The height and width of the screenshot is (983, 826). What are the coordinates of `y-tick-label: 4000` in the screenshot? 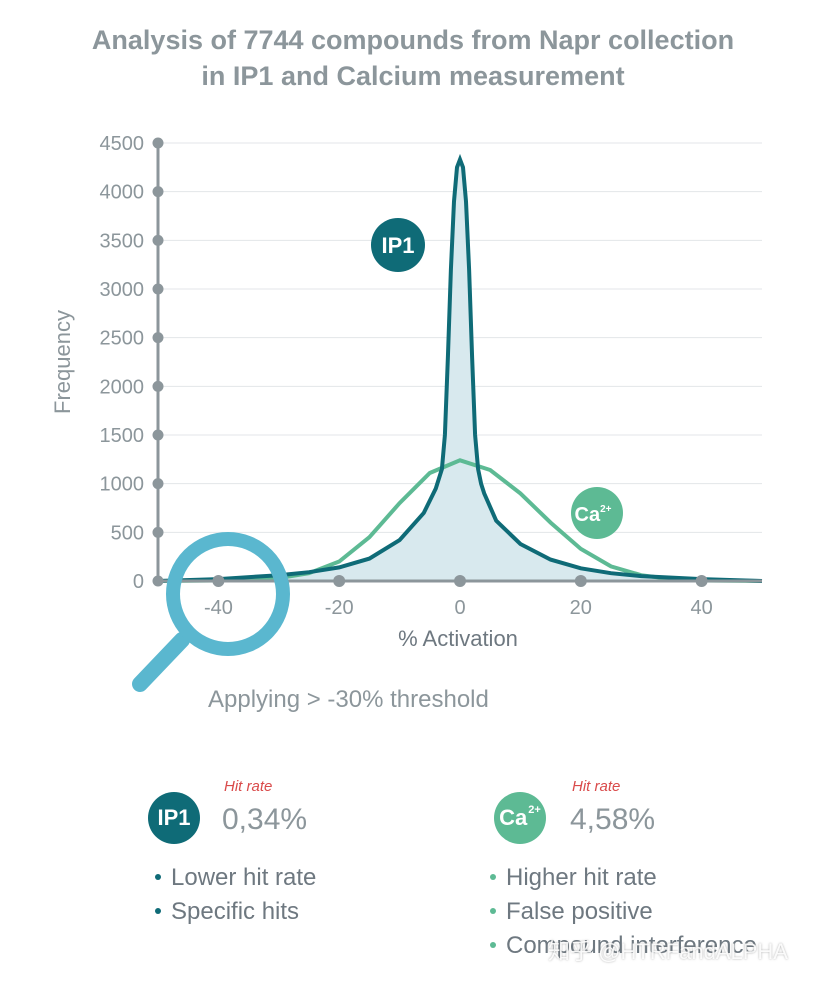 It's located at (122, 193).